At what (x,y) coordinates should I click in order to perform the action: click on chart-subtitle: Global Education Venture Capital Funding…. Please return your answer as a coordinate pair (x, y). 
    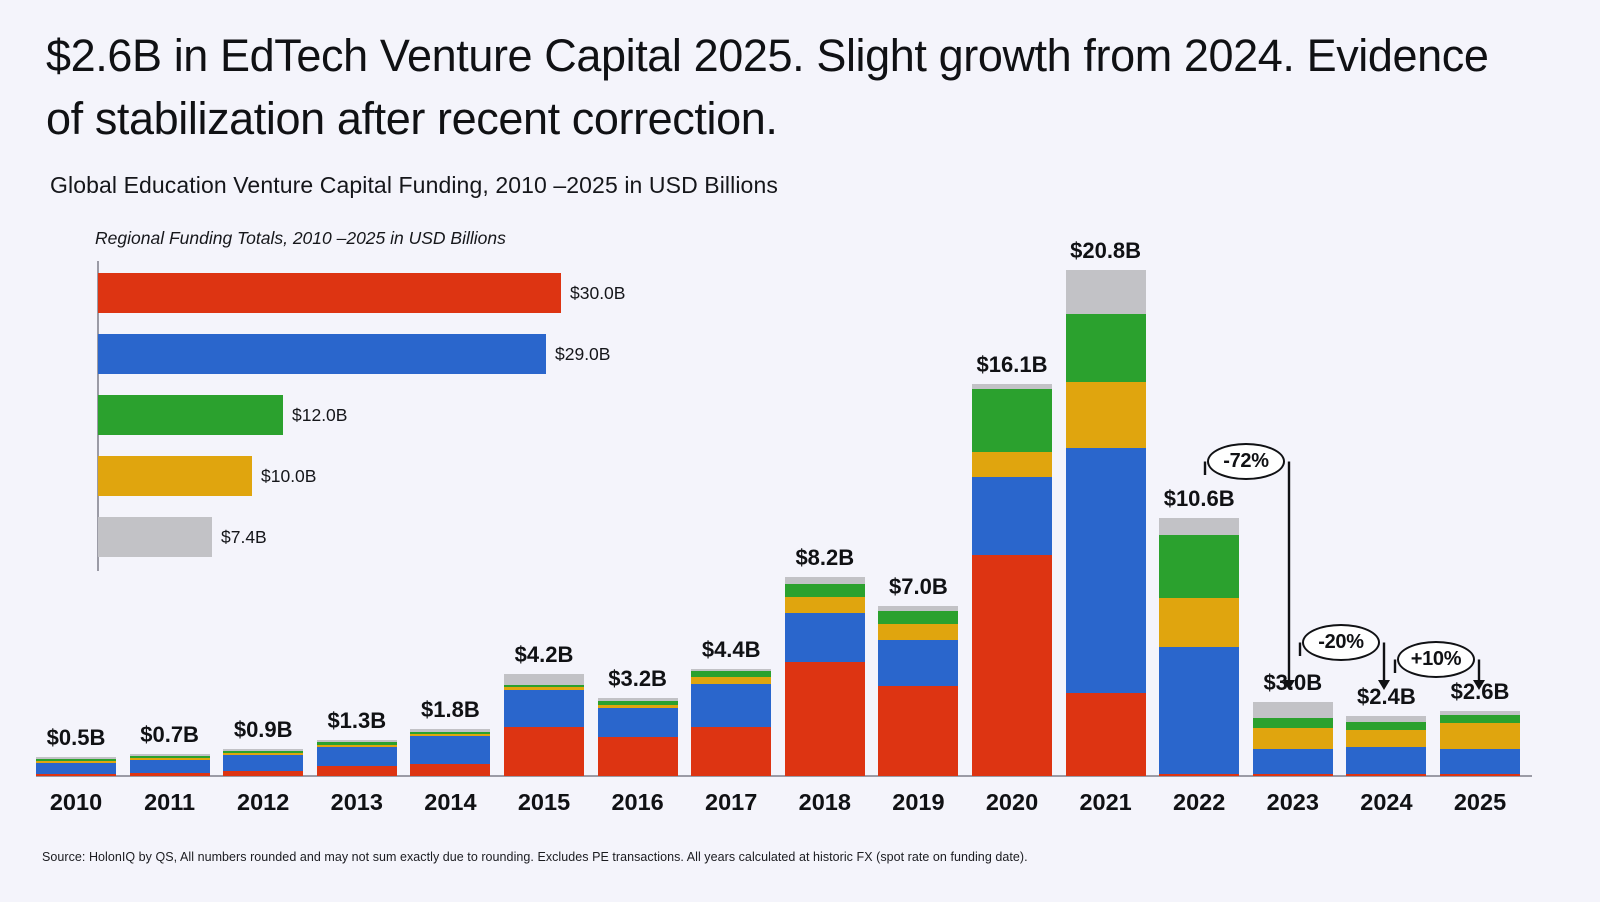
    Looking at the image, I should click on (414, 185).